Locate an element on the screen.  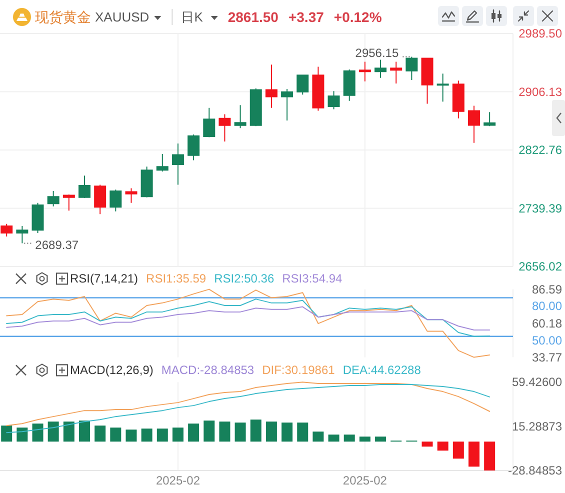
legend-item: RSI2:50.36 is located at coordinates (244, 279).